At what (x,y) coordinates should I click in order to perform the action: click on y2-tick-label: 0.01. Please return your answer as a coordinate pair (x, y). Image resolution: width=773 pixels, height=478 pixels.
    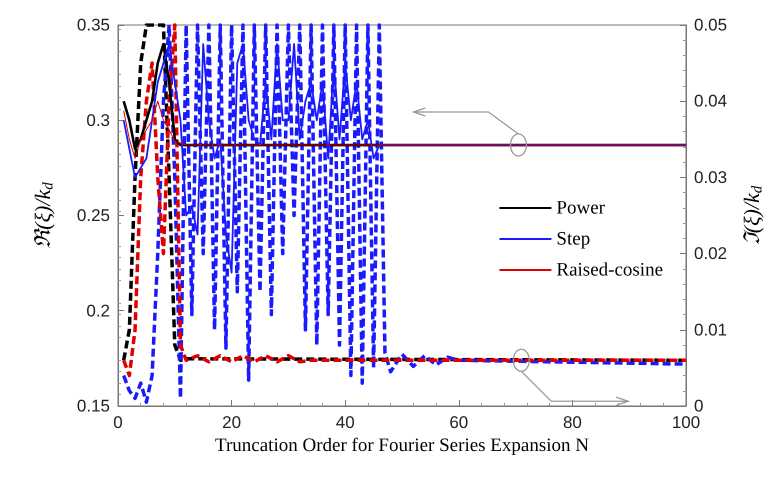
    Looking at the image, I should click on (711, 330).